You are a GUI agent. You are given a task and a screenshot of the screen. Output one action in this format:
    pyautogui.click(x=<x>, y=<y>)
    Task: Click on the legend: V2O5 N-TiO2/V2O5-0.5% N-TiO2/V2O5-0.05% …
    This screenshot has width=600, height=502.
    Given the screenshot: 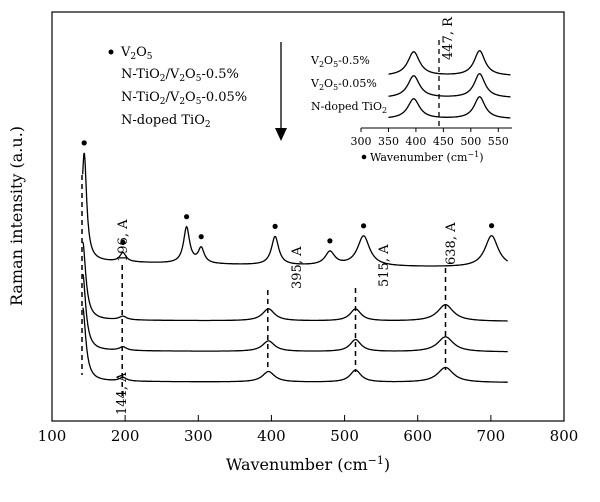 What is the action you would take?
    pyautogui.click(x=177, y=87)
    